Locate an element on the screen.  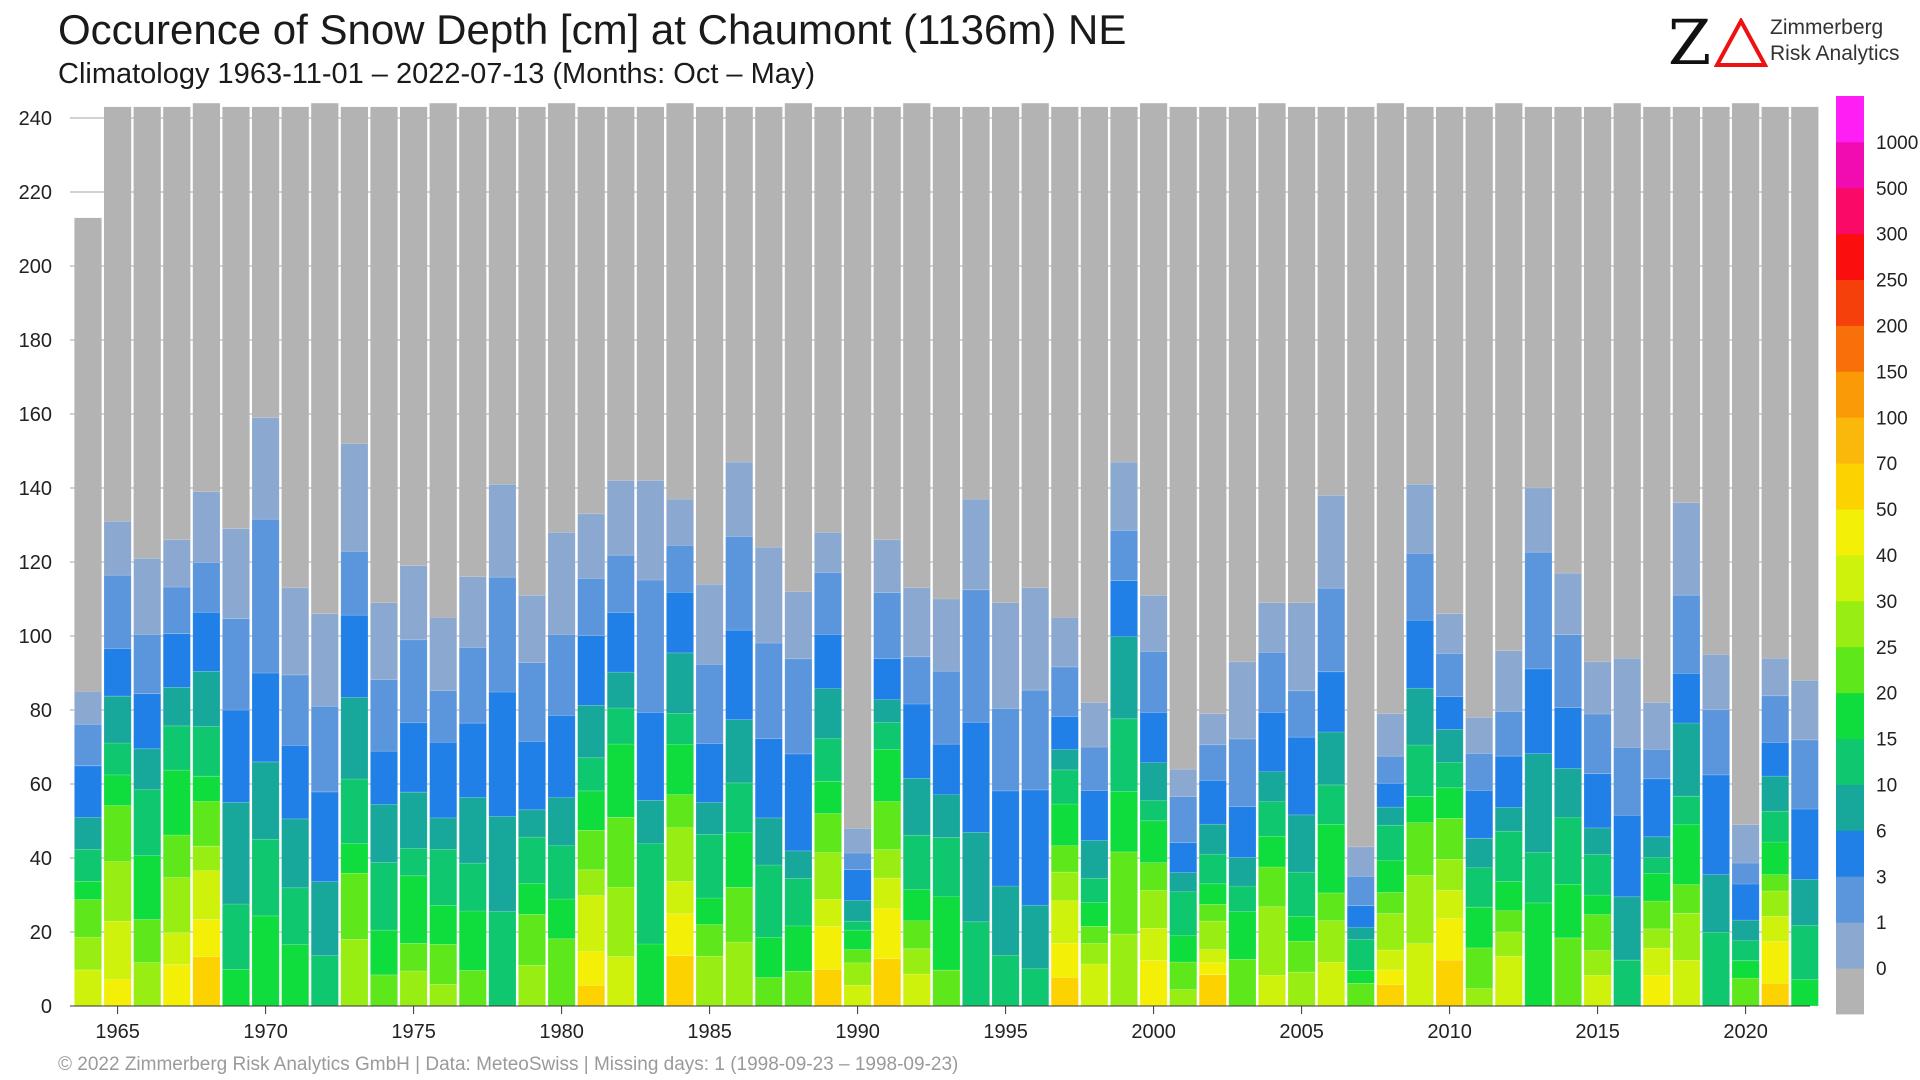
x-tick-label: 2010 is located at coordinates (1449, 1032).